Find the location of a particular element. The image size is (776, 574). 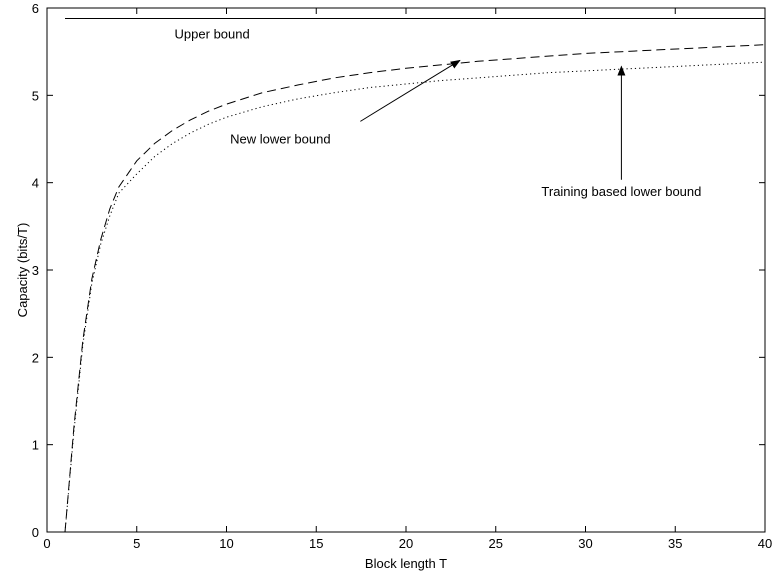

x-tick-label: 0 is located at coordinates (46, 543).